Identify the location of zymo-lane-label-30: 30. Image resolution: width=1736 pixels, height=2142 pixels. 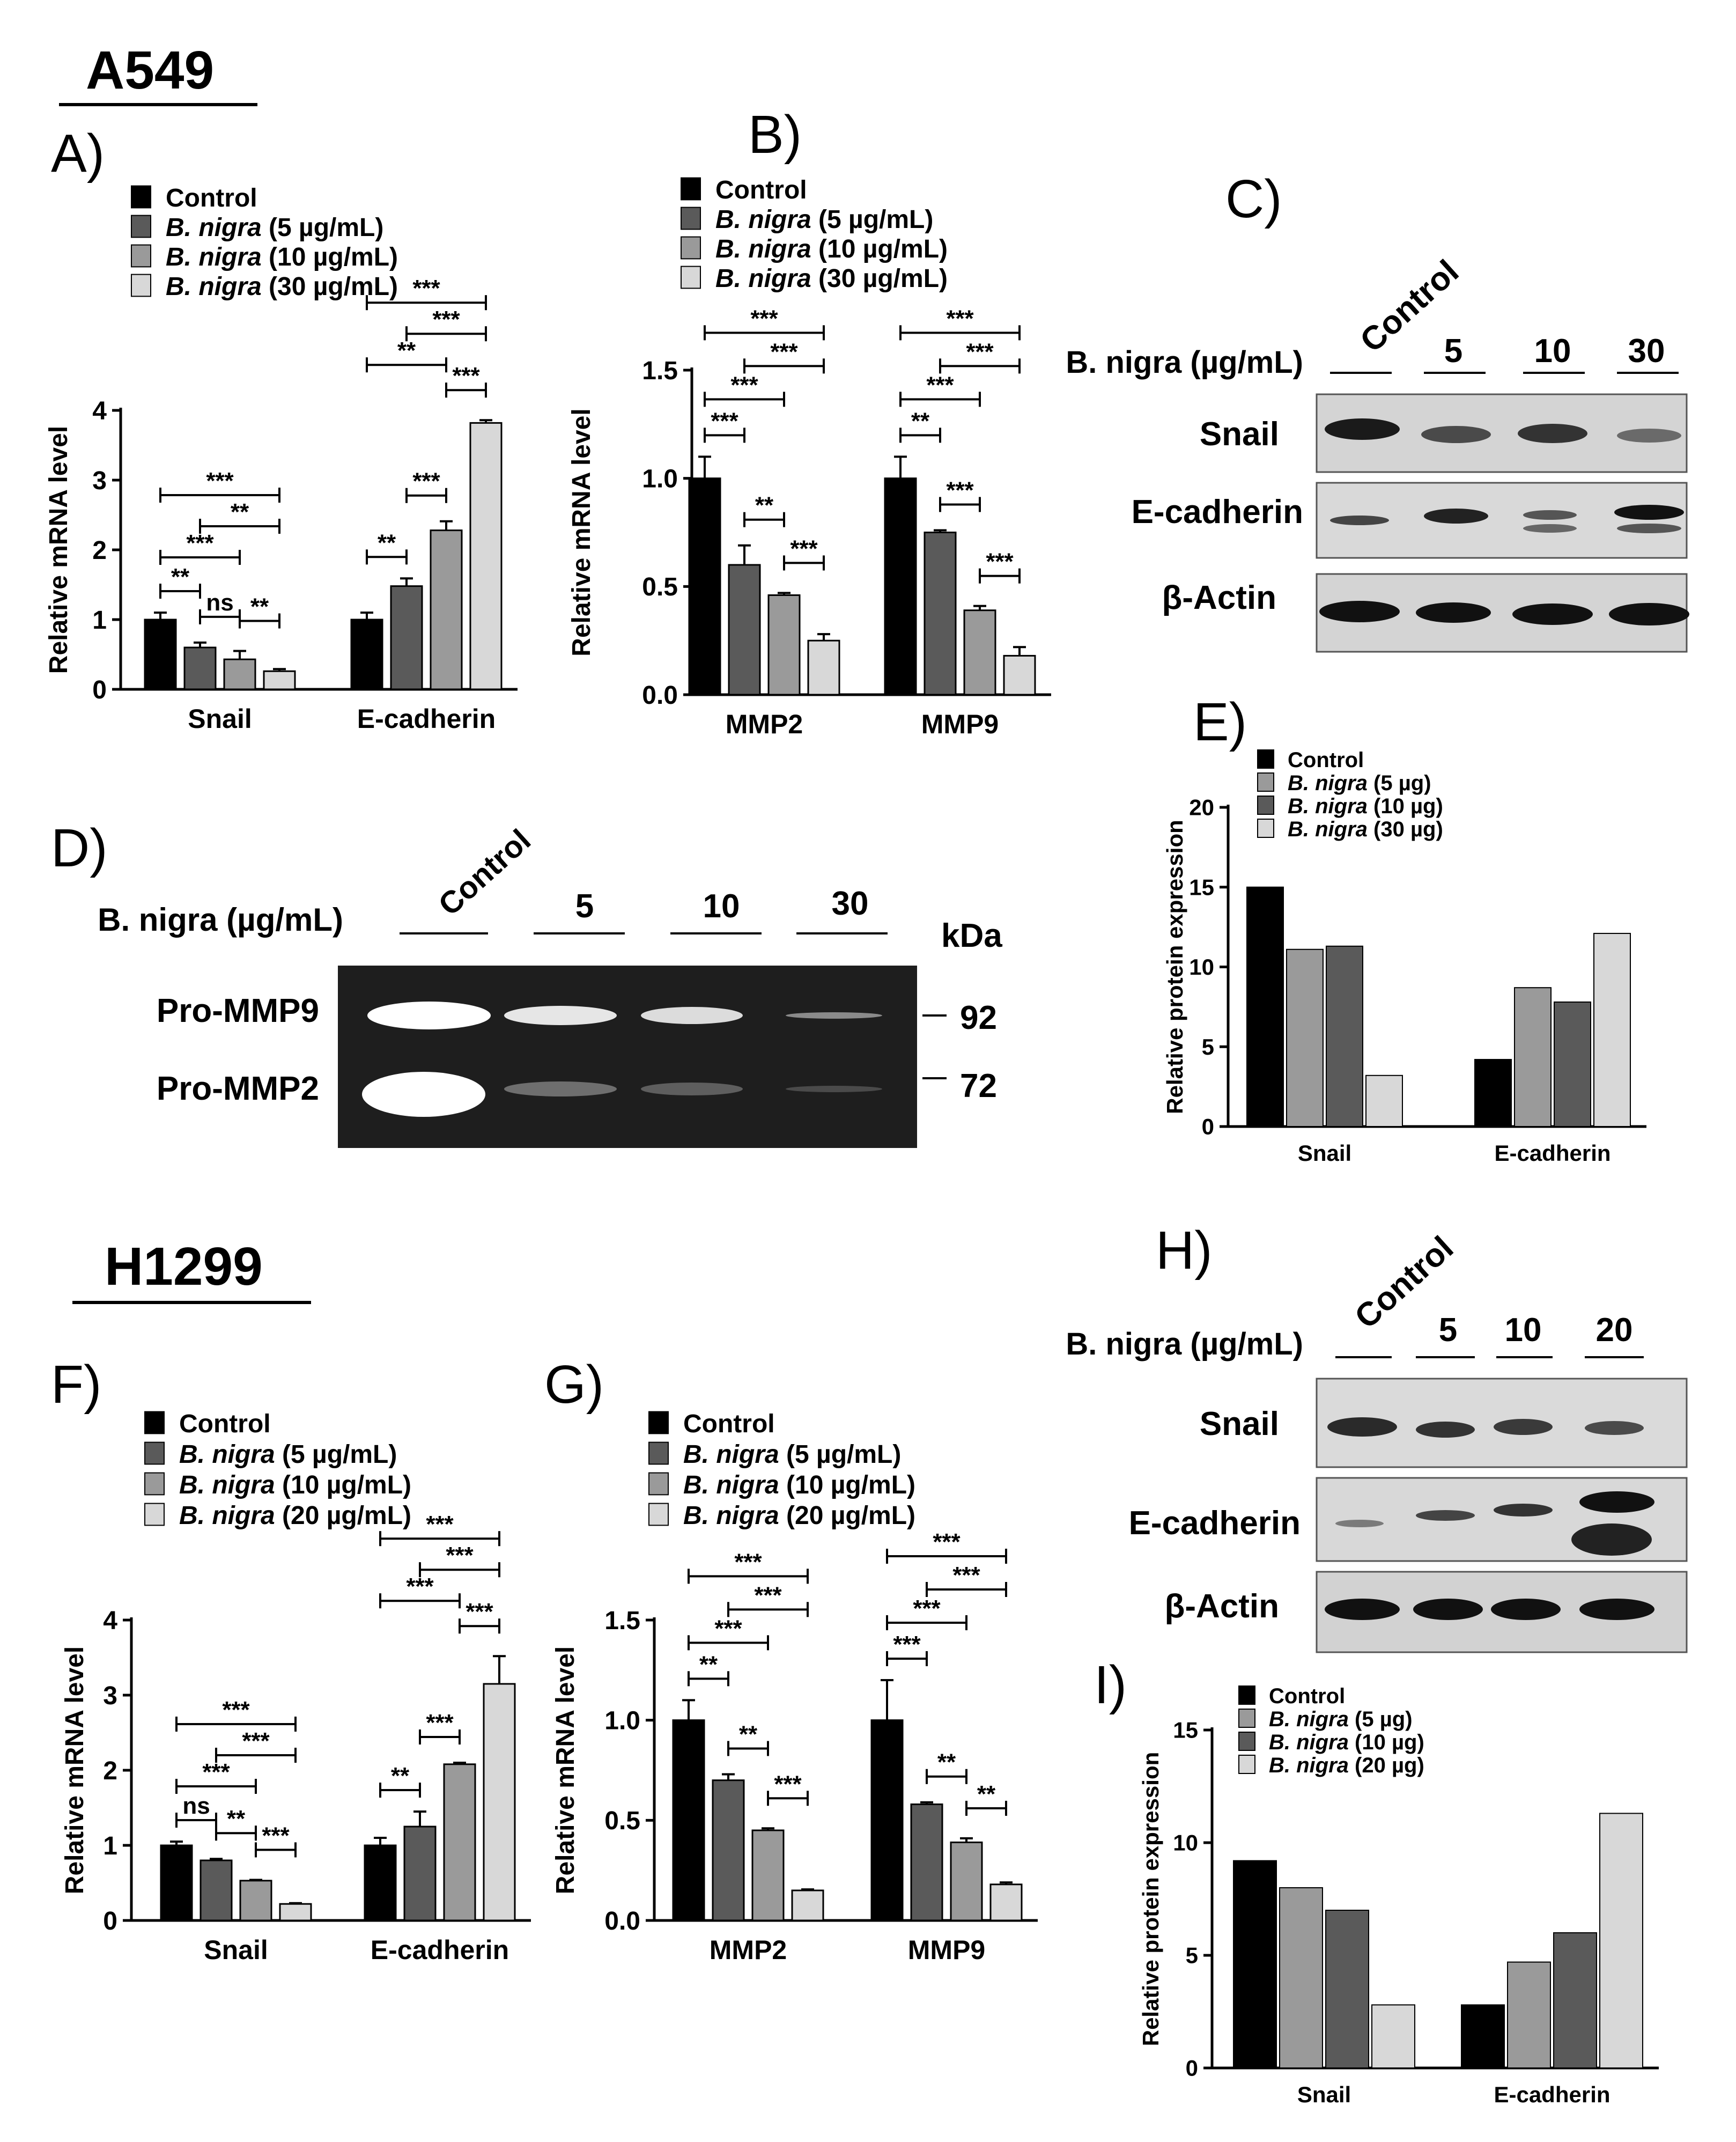
(850, 904).